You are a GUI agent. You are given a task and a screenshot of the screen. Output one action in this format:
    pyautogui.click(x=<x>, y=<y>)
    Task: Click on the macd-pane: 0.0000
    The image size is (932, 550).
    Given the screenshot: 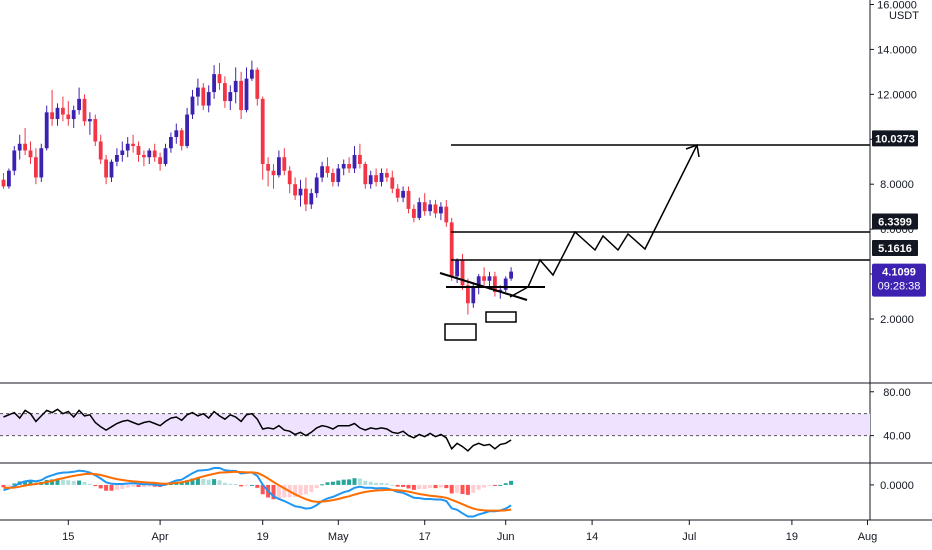 What is the action you would take?
    pyautogui.click(x=457, y=492)
    